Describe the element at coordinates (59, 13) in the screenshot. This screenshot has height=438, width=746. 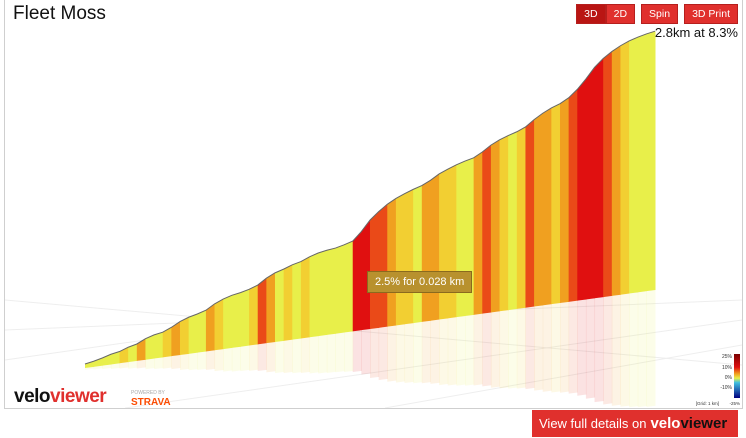
I see `segment-title: Fleet Moss` at that location.